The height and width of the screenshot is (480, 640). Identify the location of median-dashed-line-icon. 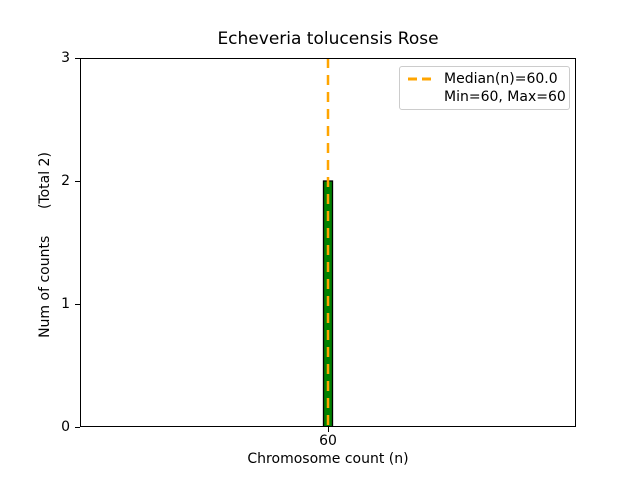
(421, 79).